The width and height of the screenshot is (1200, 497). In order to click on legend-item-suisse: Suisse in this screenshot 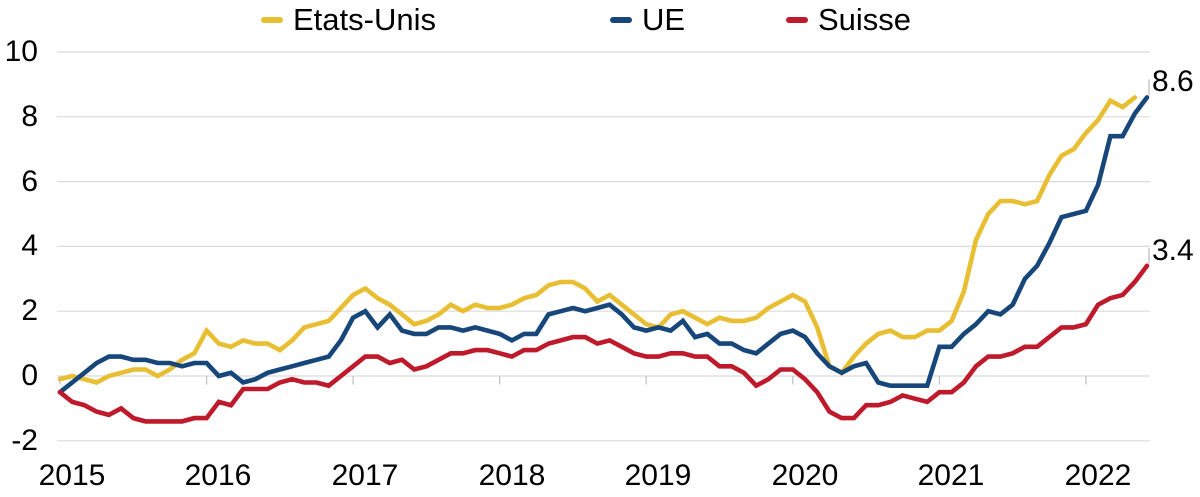, I will do `click(848, 20)`.